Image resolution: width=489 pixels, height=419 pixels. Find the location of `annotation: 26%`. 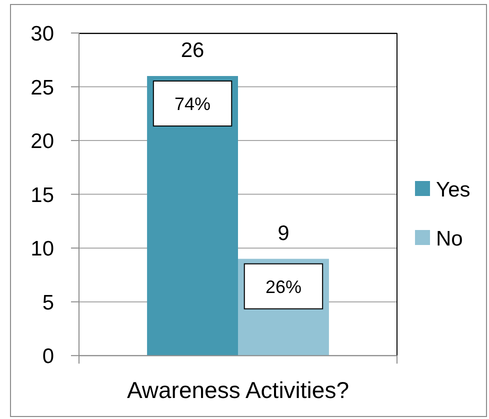

annotation: 26% is located at coordinates (283, 286).